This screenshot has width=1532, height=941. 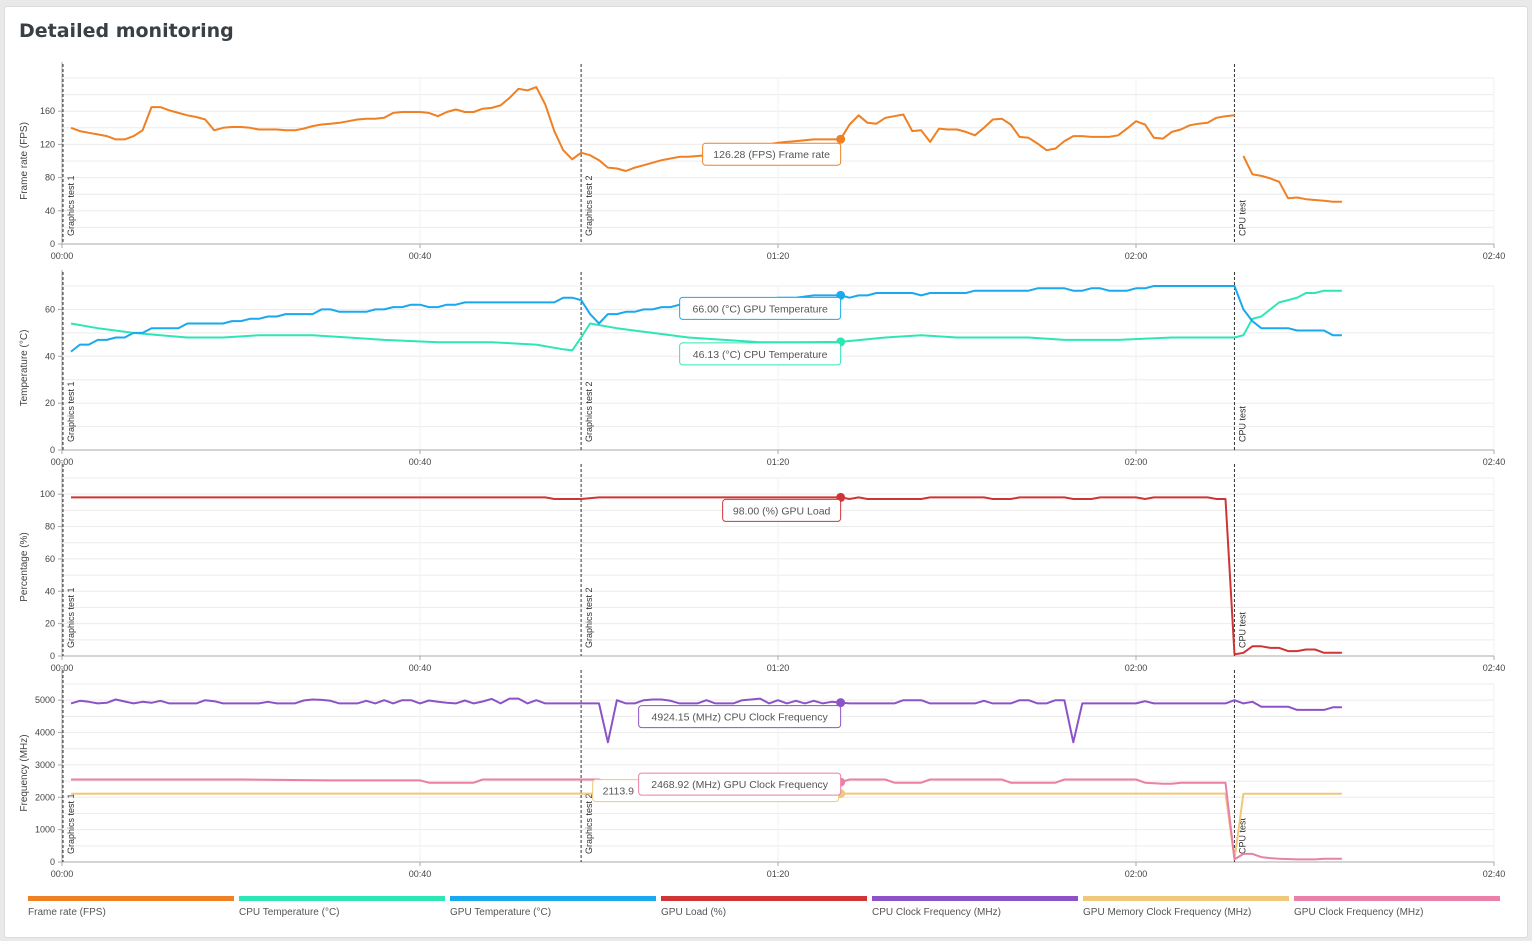 I want to click on y-tick-label: 120, so click(x=47, y=144).